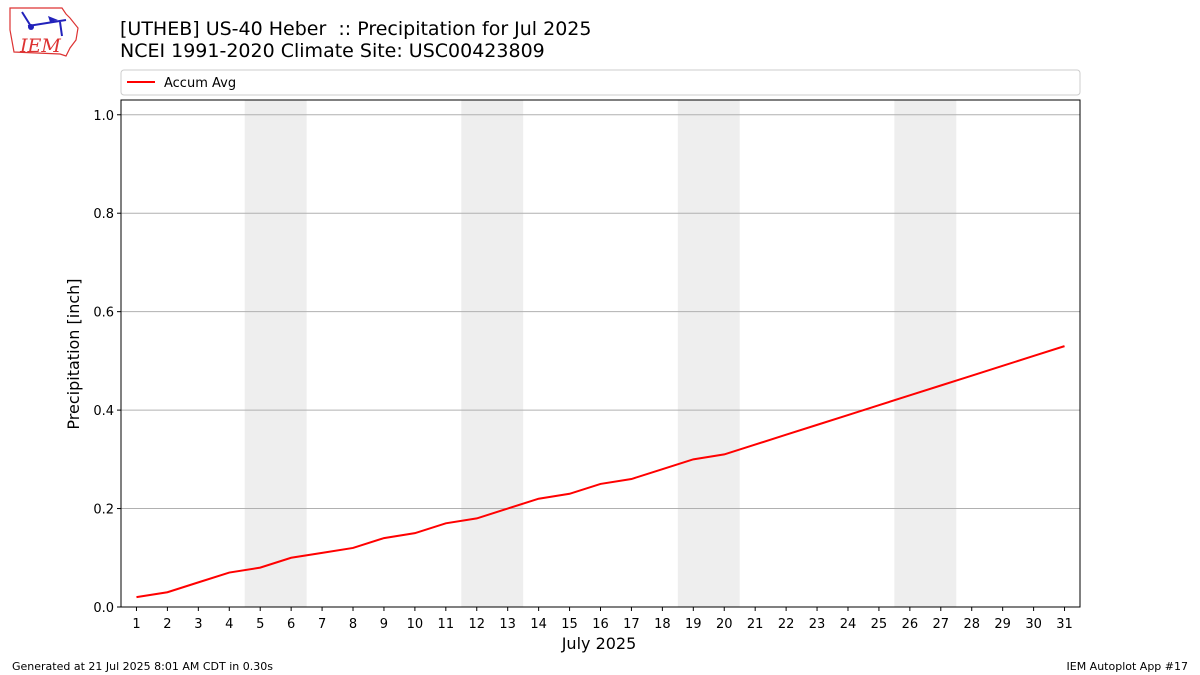 This screenshot has height=675, width=1200. Describe the element at coordinates (73, 353) in the screenshot. I see `y-axis-label: Precipitation [inch]` at that location.